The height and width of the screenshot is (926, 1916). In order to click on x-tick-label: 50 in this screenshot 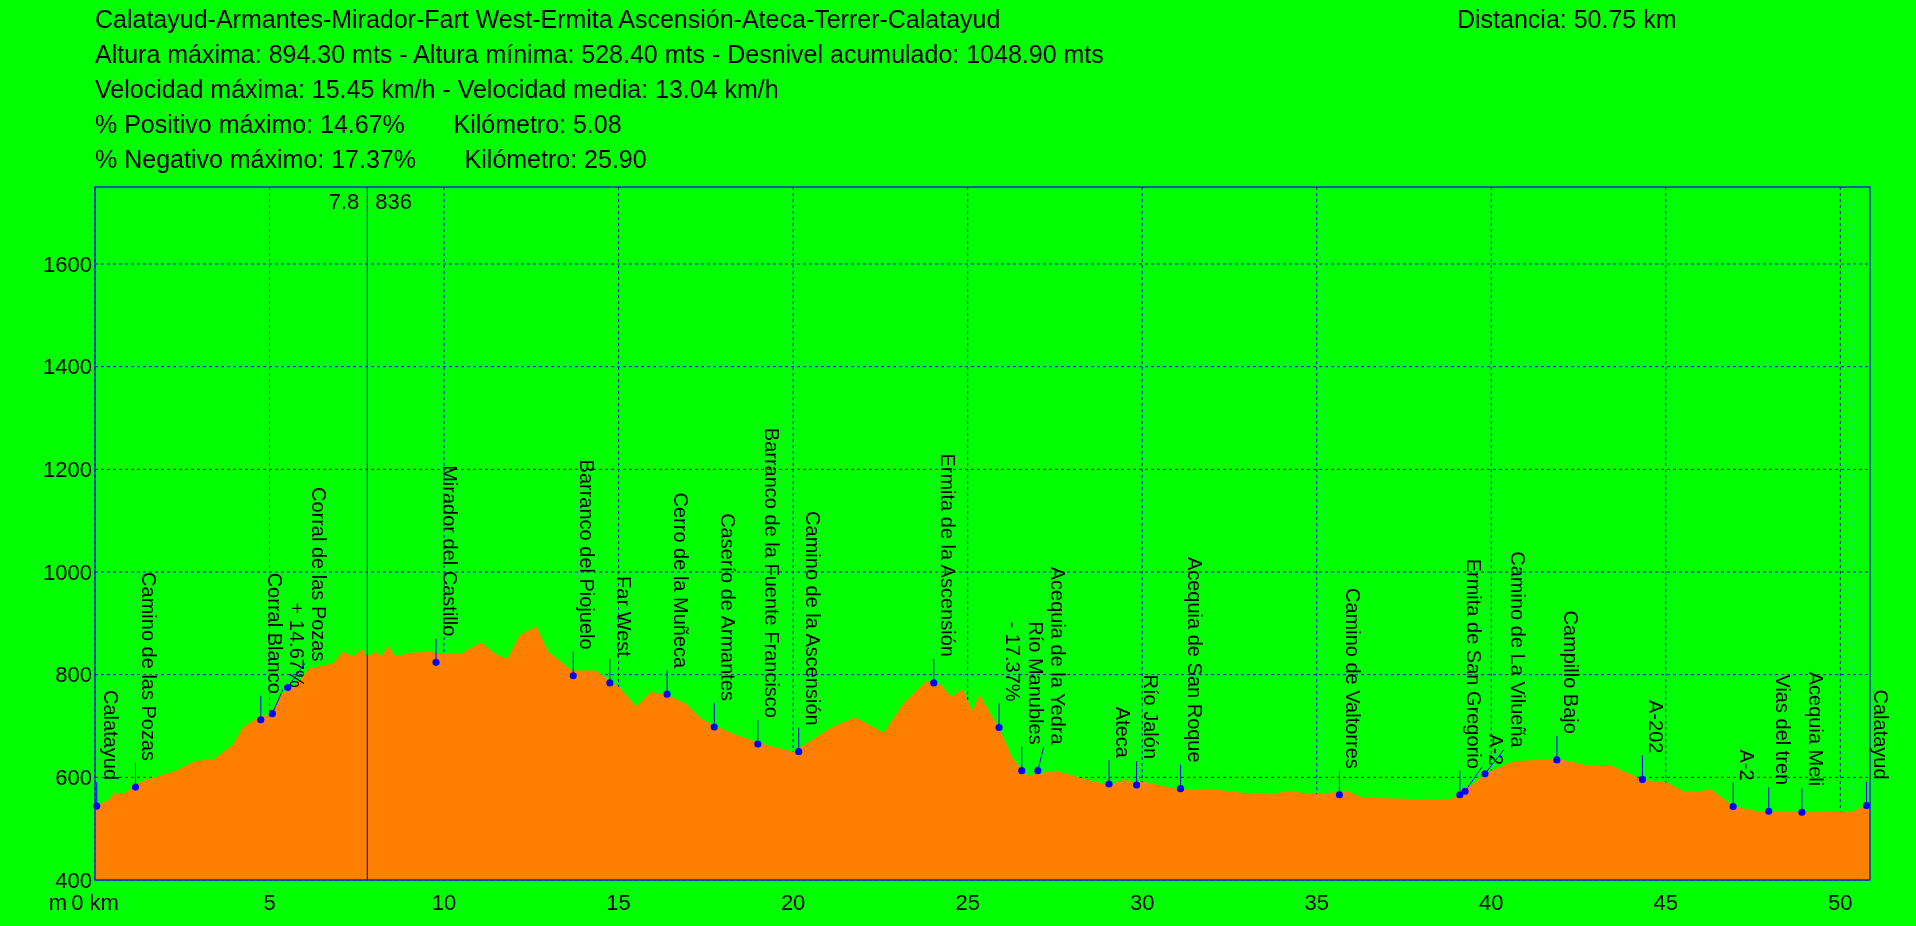, I will do `click(1840, 902)`.